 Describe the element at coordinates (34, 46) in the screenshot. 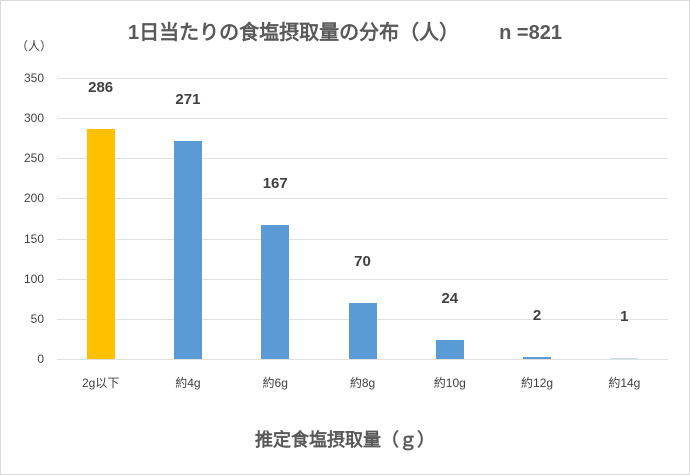

I see `y-axis-unit: （人）` at that location.